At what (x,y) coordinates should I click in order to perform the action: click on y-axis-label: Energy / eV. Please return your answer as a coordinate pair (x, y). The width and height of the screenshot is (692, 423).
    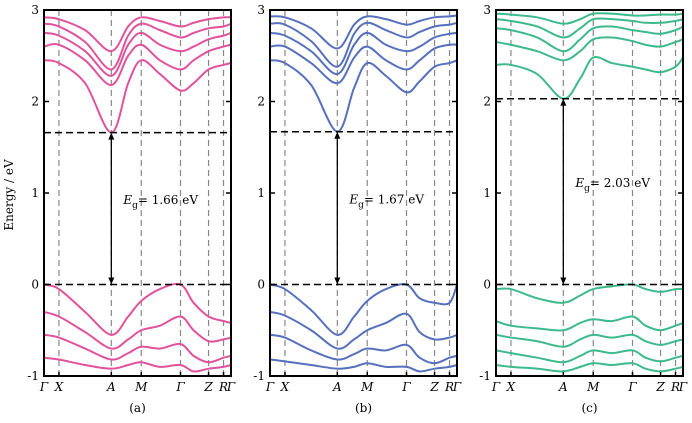
    Looking at the image, I should click on (9, 195).